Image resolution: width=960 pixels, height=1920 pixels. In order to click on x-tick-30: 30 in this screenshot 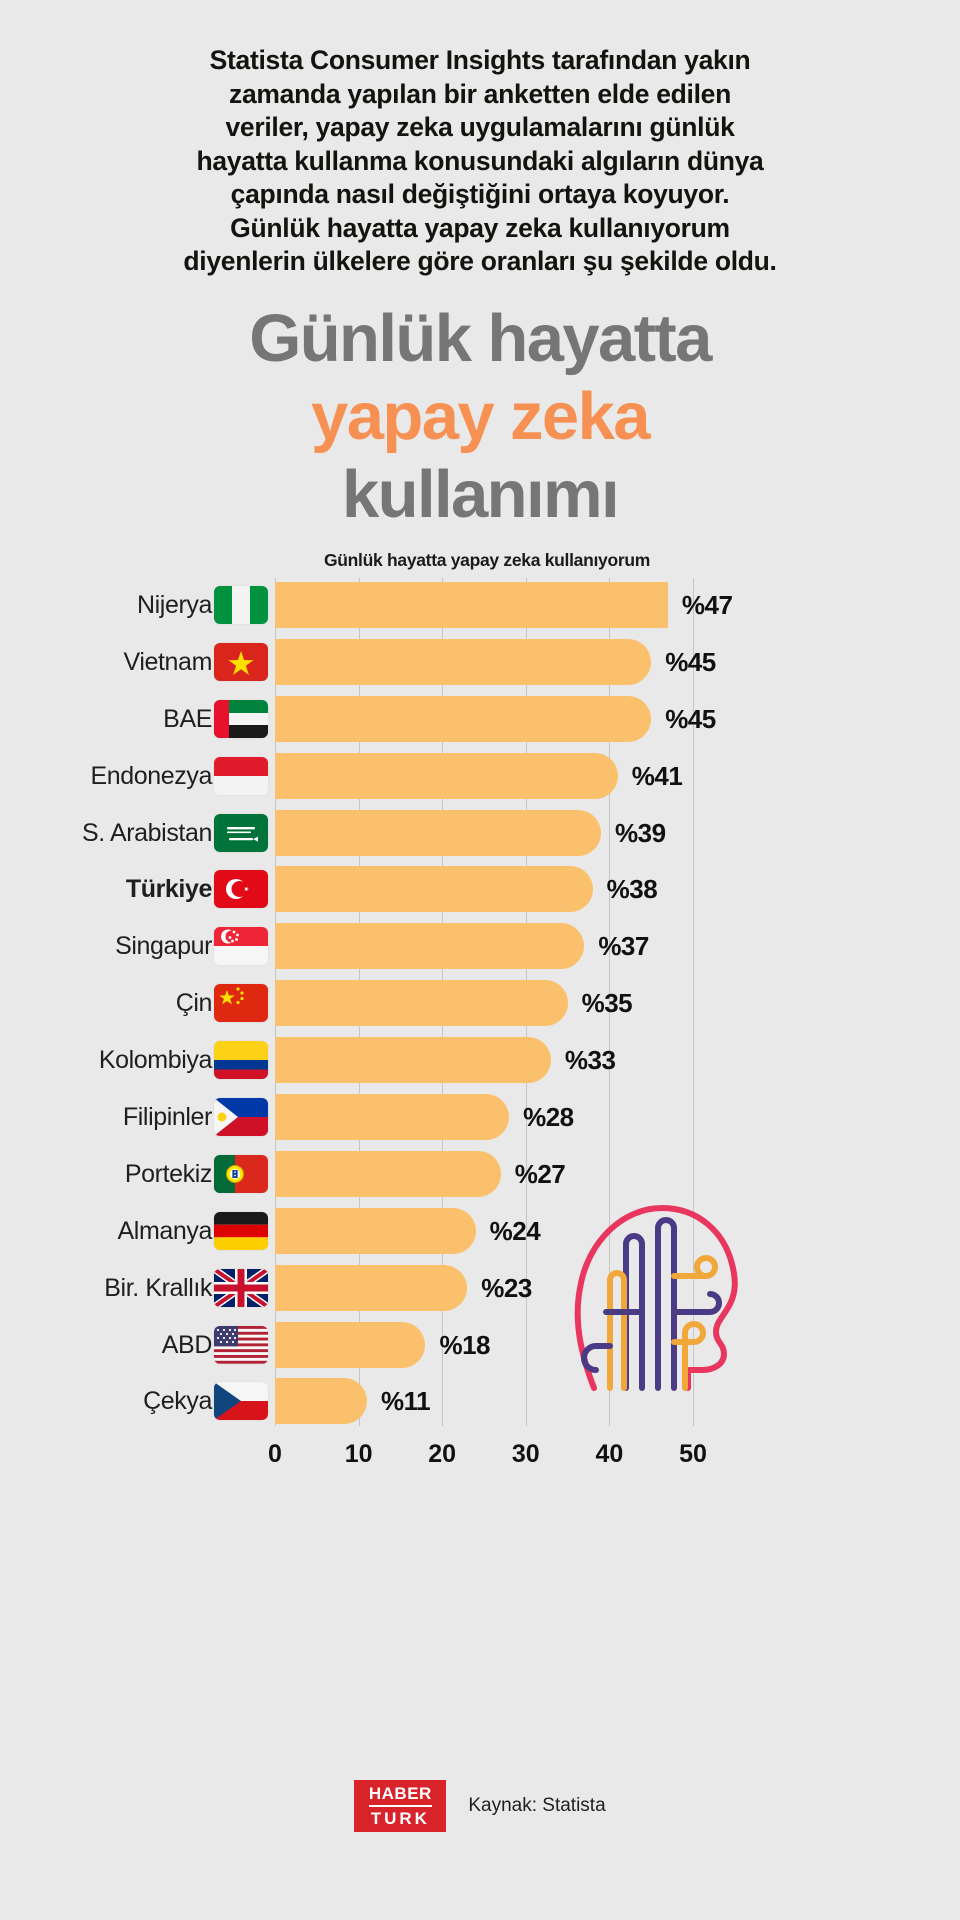, I will do `click(525, 1454)`.